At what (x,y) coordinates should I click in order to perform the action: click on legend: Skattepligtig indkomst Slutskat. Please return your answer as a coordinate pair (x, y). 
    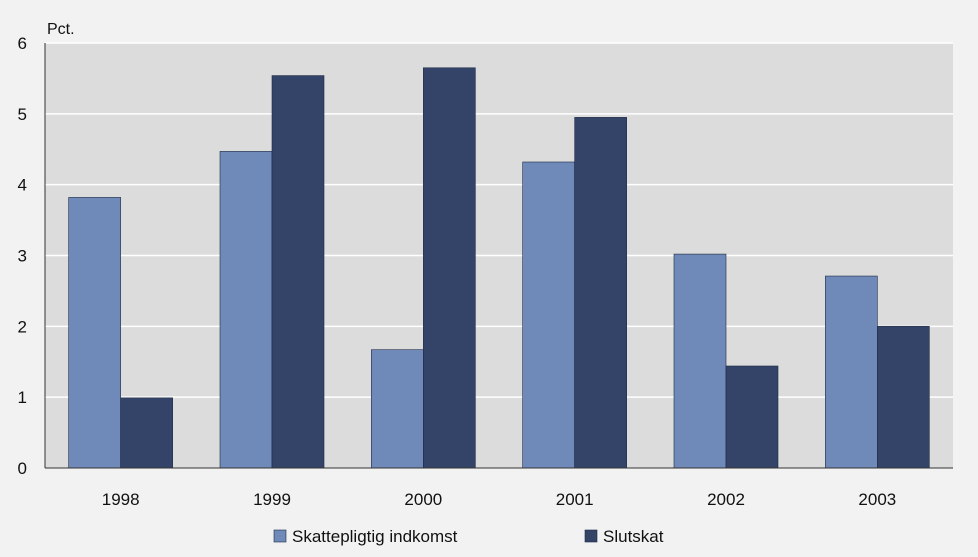
    Looking at the image, I should click on (468, 536).